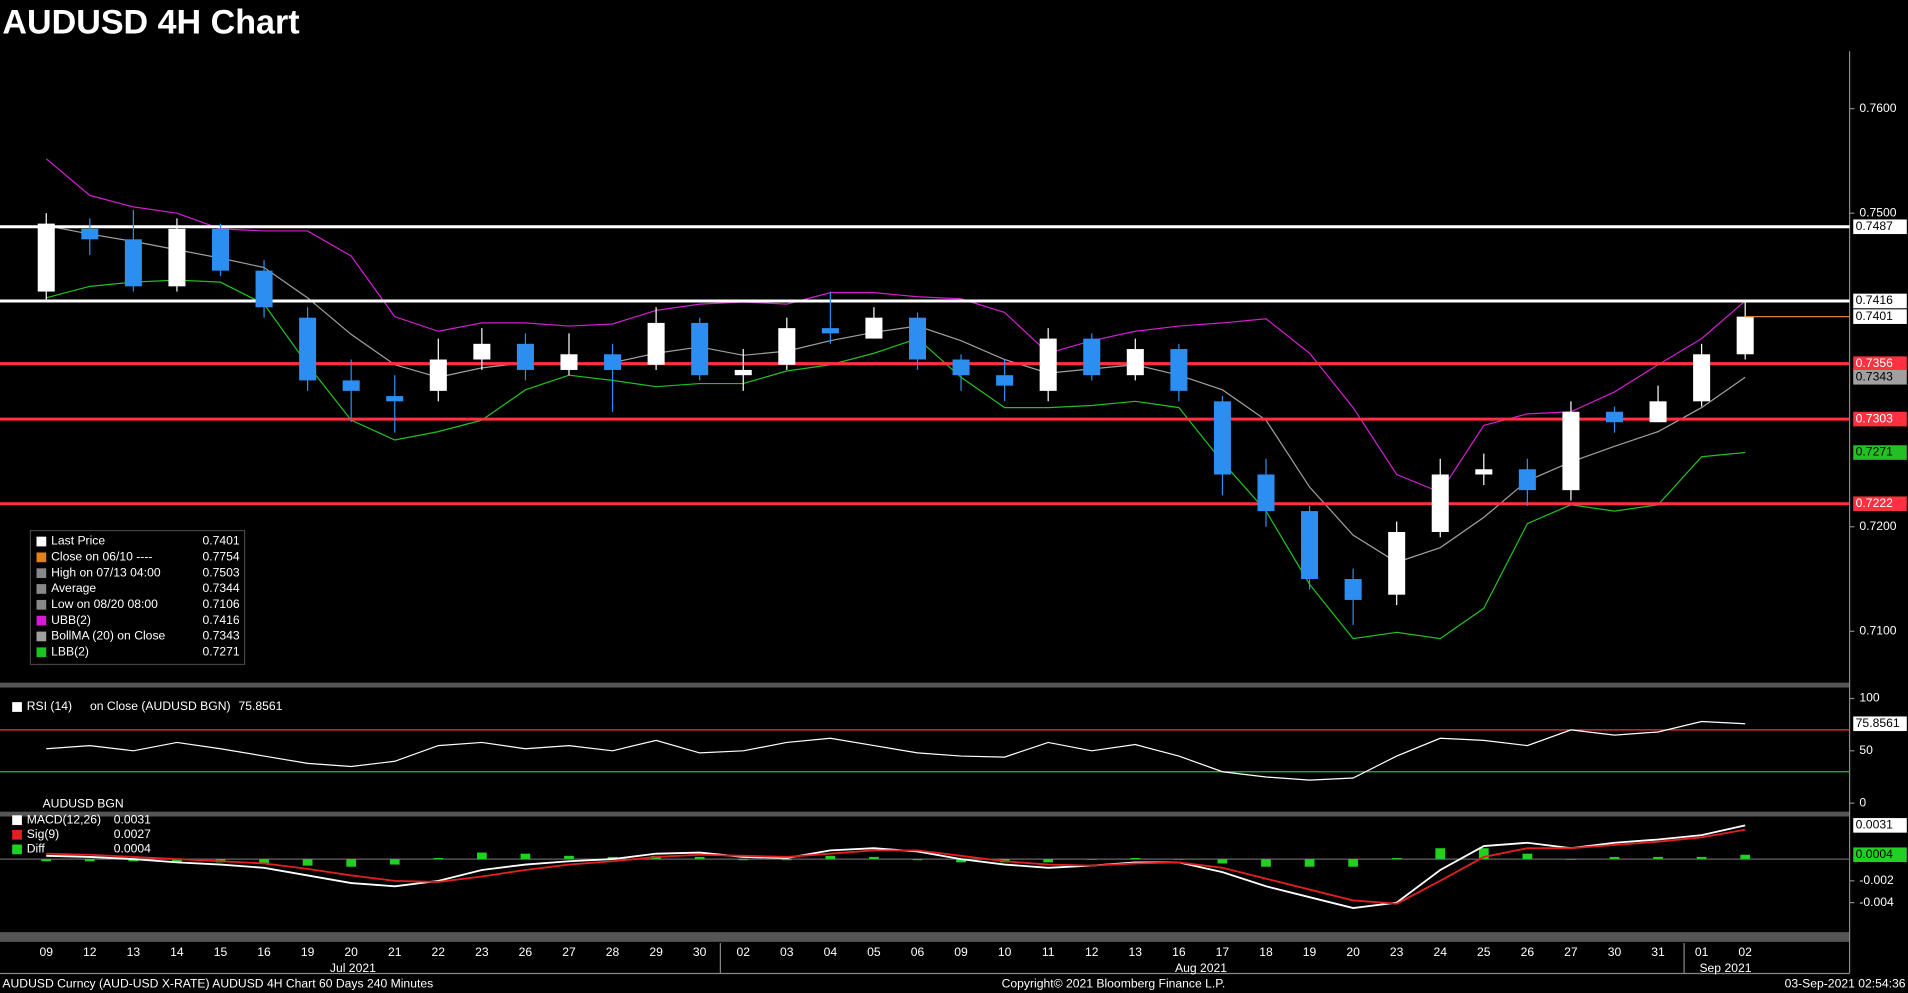  What do you see at coordinates (1874, 376) in the screenshot?
I see `value-tag-label: 0.7343` at bounding box center [1874, 376].